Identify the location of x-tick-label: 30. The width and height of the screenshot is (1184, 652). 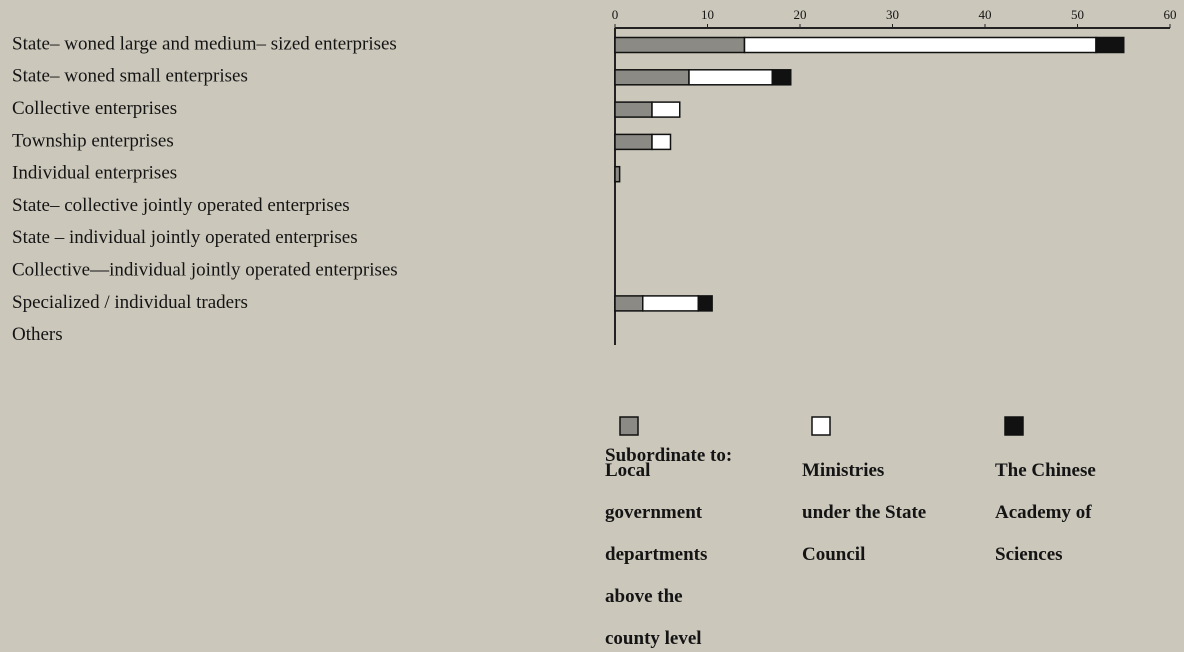
(892, 14).